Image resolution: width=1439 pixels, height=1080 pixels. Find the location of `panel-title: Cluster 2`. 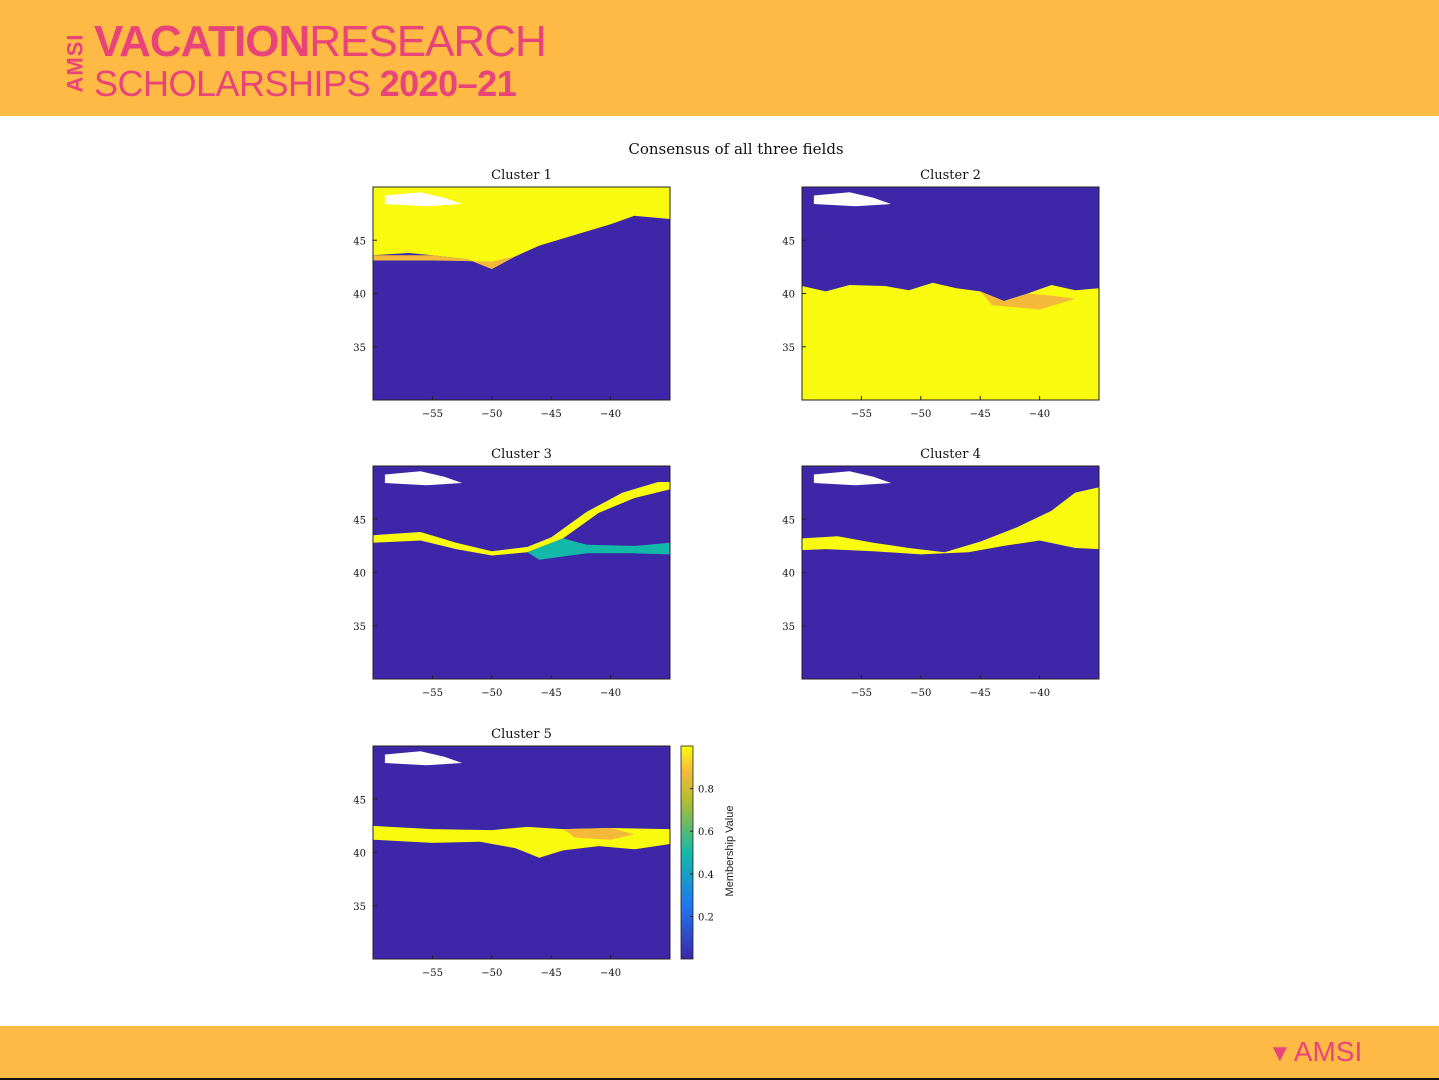

panel-title: Cluster 2 is located at coordinates (950, 175).